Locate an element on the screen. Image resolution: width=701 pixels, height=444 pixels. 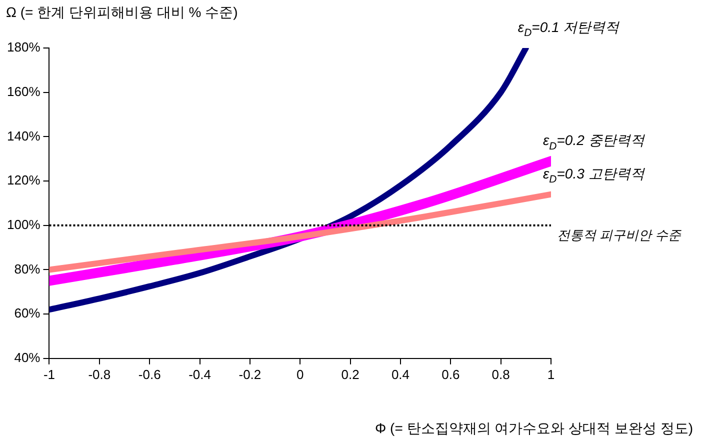
y-tick-label: 180% is located at coordinates (24, 47).